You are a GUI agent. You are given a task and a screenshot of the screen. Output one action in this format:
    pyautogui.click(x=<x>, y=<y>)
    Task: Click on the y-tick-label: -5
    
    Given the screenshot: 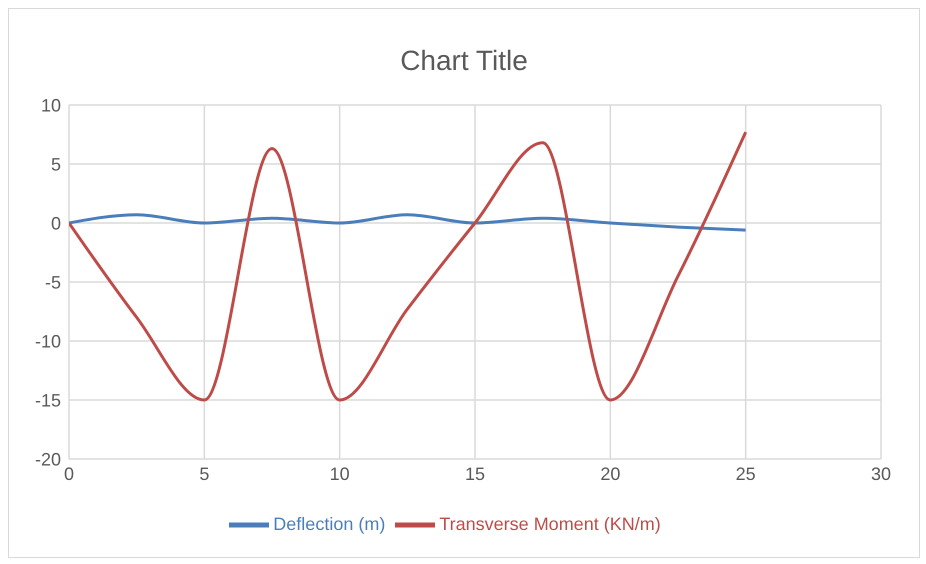 What is the action you would take?
    pyautogui.click(x=52, y=282)
    